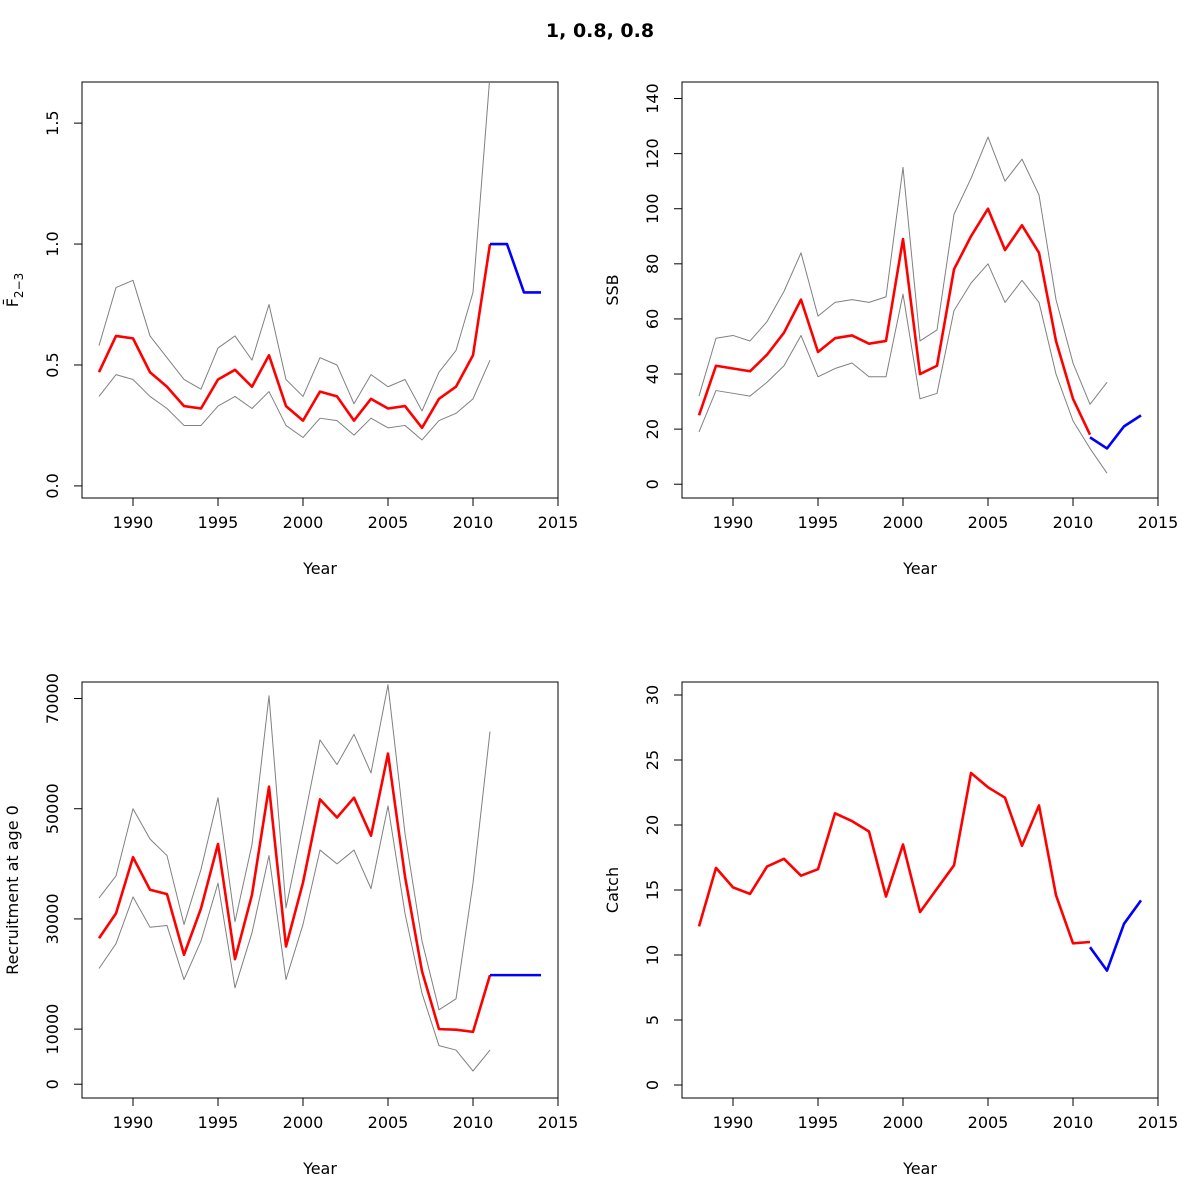 The width and height of the screenshot is (1200, 1200). I want to click on y-tick-label: 40, so click(652, 374).